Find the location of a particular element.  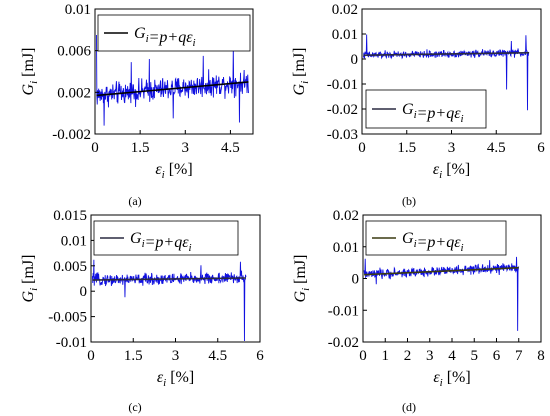

panel-tag-d: (d) is located at coordinates (409, 407).